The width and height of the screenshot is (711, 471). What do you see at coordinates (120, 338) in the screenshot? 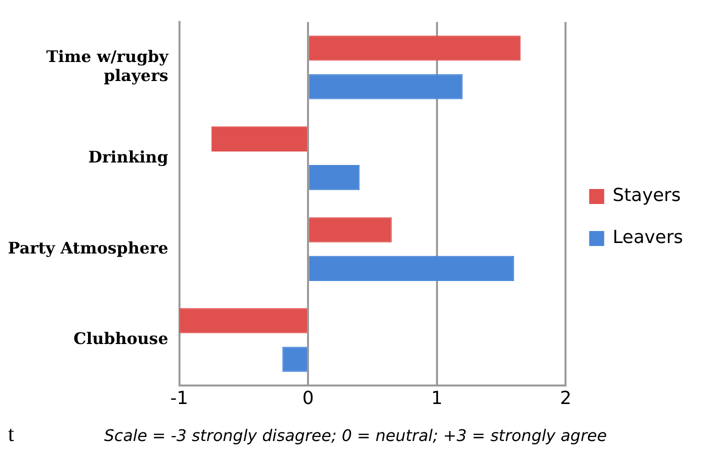
I see `y-tick-label: Clubhouse` at bounding box center [120, 338].